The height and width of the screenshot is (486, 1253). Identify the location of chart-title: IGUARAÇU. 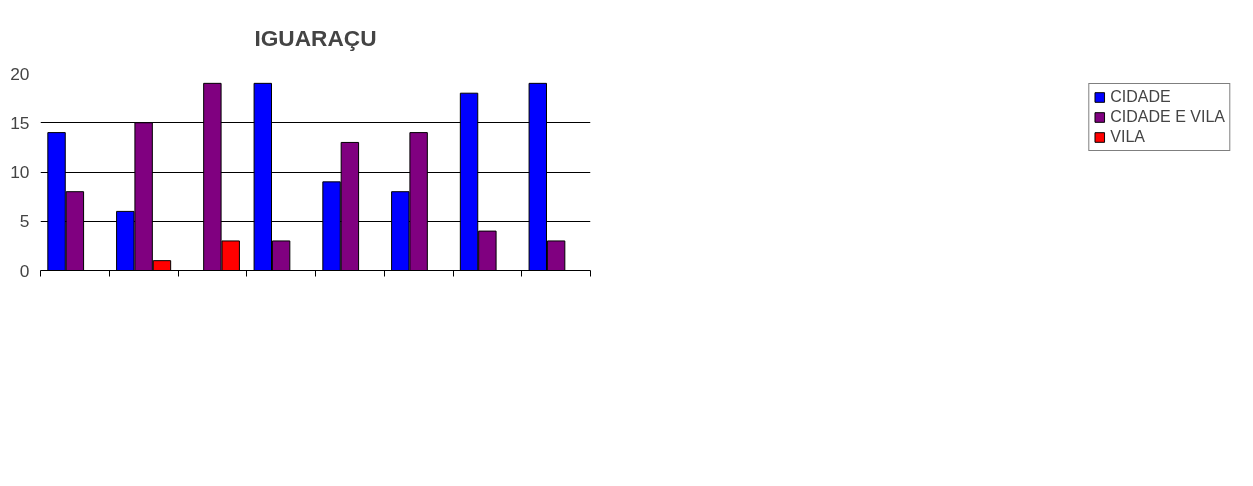
(315, 38).